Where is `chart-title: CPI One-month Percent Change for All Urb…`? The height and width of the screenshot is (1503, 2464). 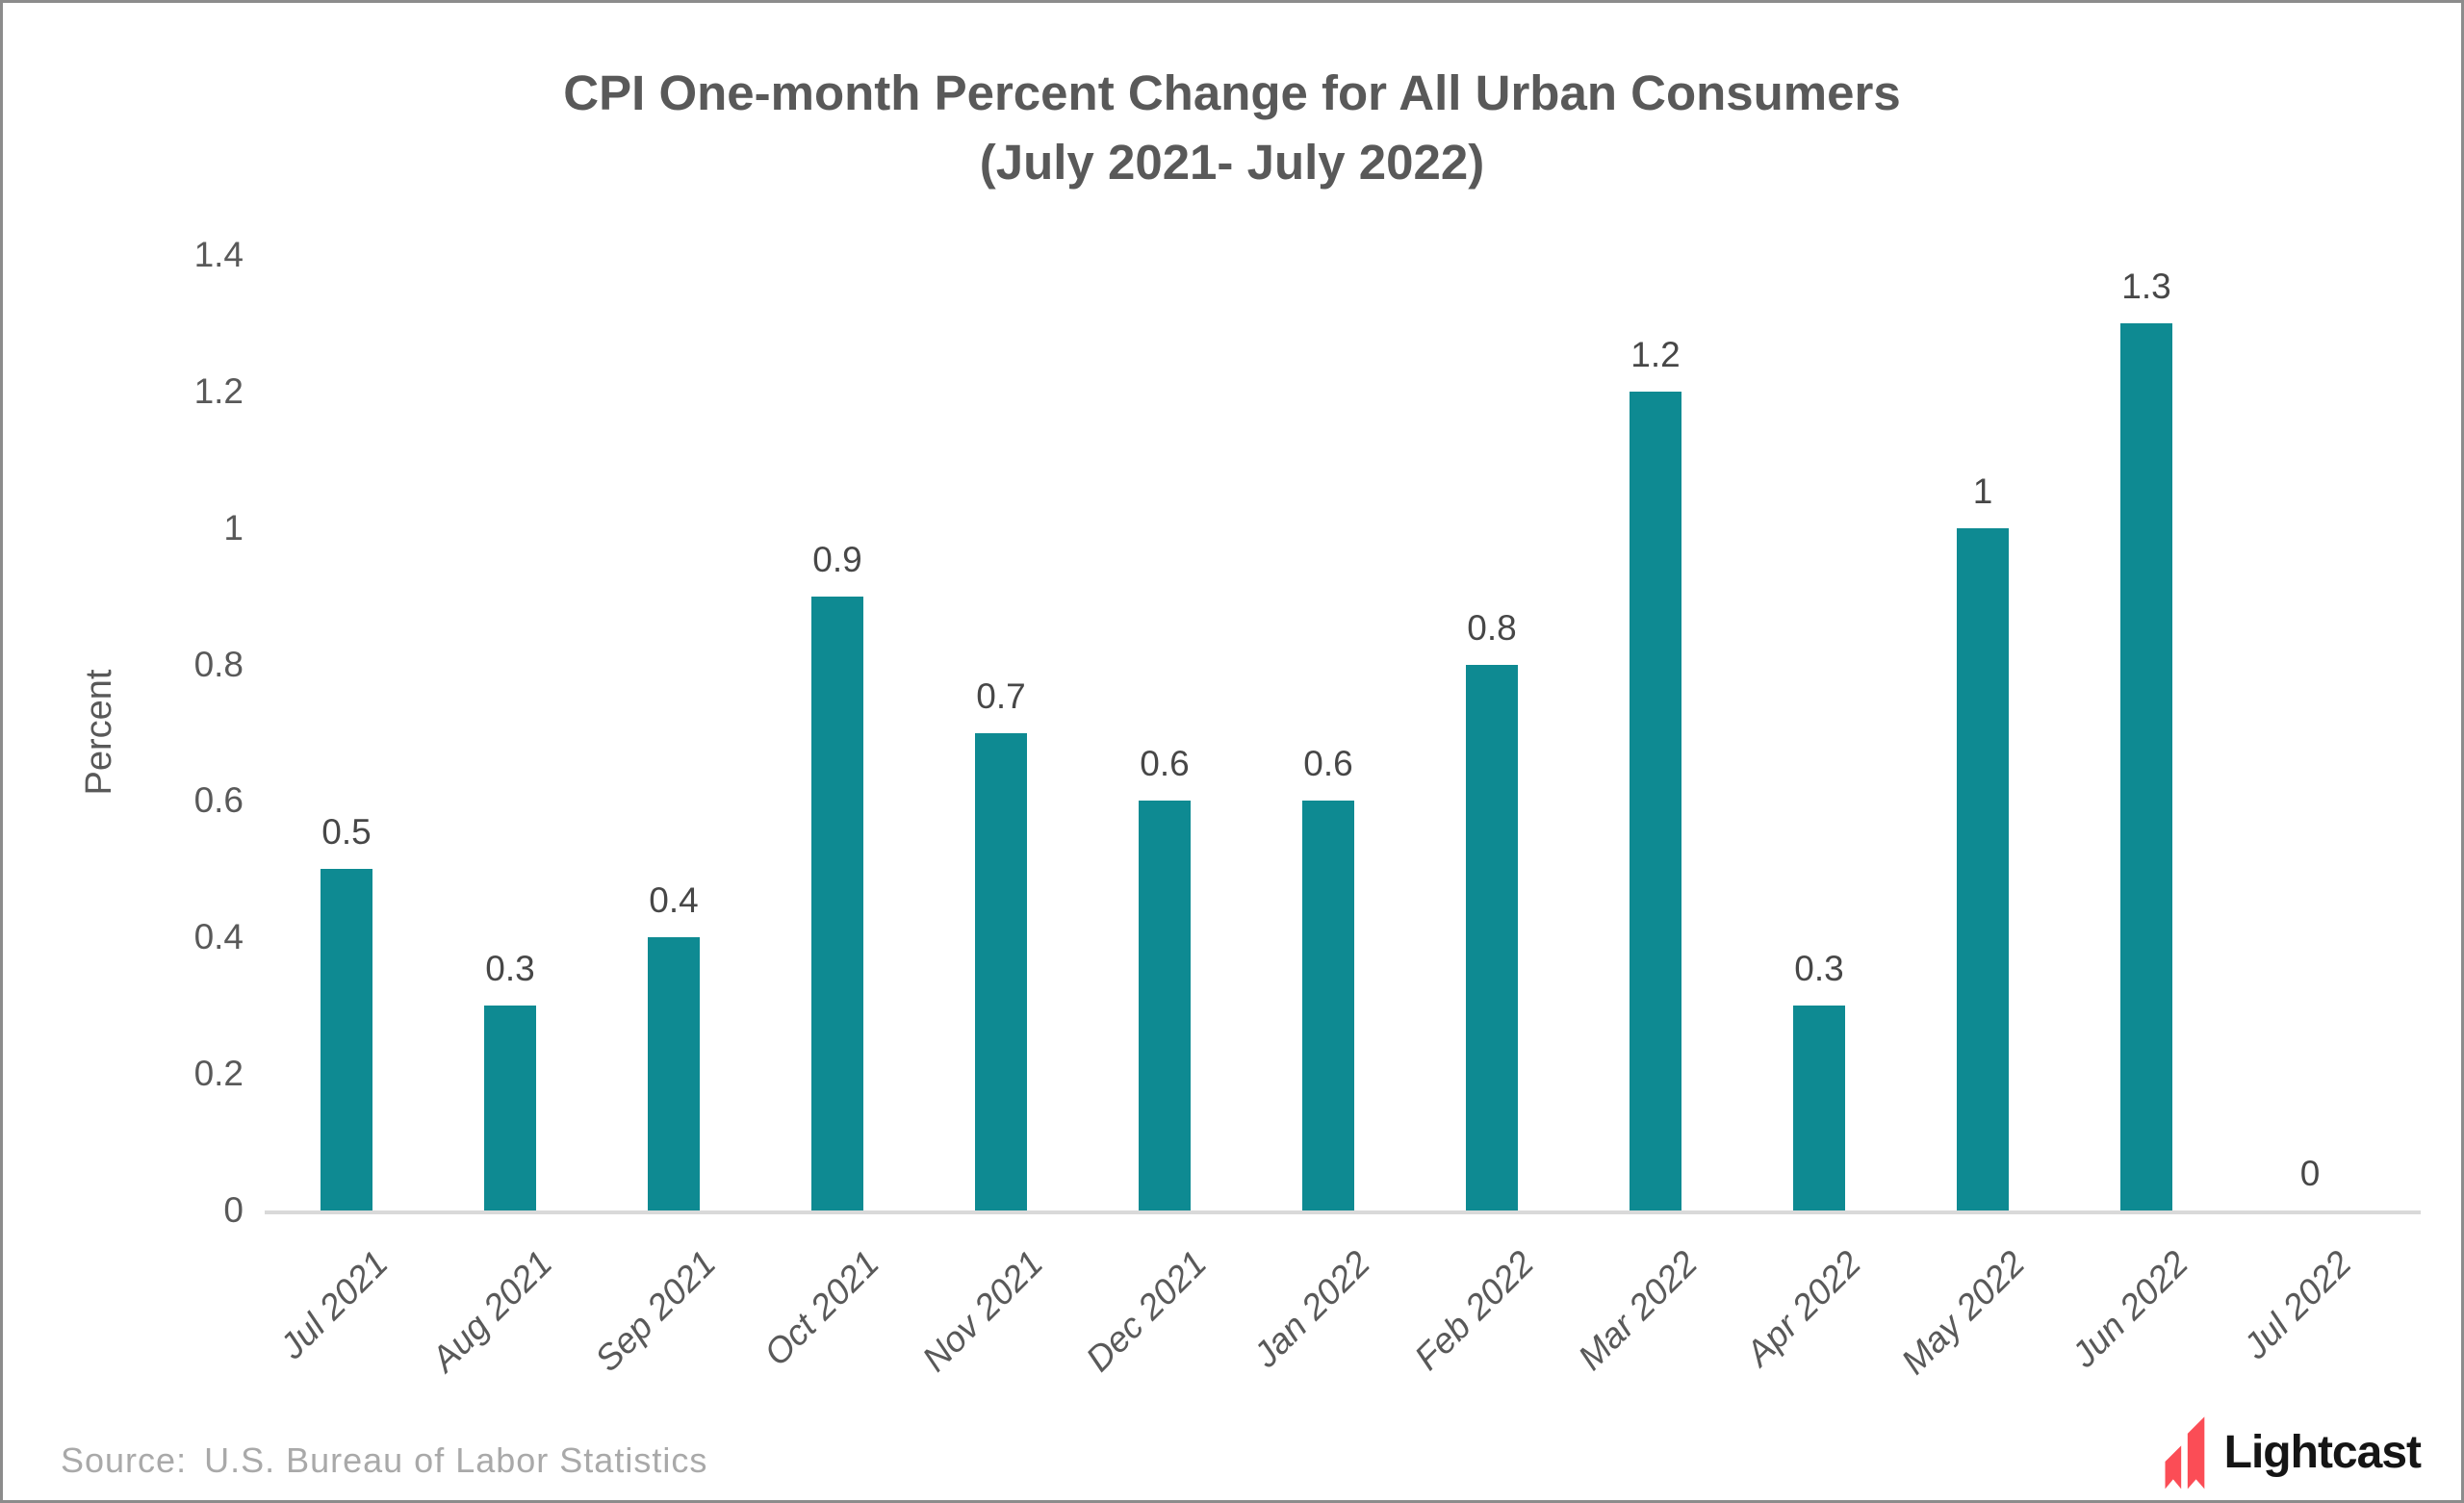
chart-title: CPI One-month Percent Change for All Urb… is located at coordinates (1232, 128).